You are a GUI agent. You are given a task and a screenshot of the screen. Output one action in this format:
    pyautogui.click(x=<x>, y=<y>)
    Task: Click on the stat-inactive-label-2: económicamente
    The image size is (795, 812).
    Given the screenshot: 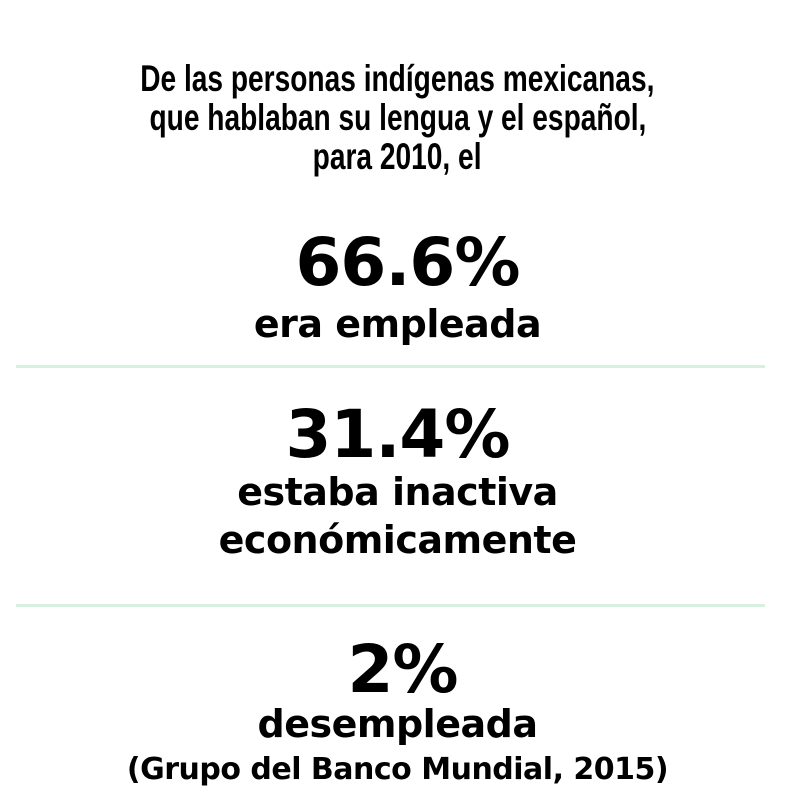 What is the action you would take?
    pyautogui.click(x=397, y=540)
    